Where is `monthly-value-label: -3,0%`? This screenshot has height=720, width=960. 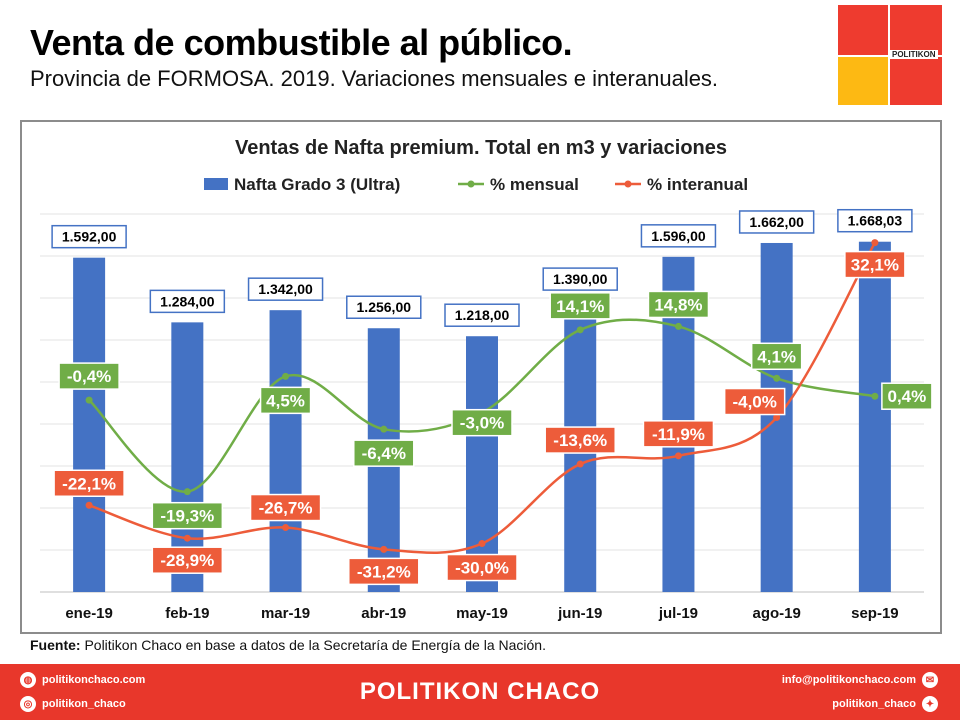
monthly-value-label: -3,0% is located at coordinates (482, 423).